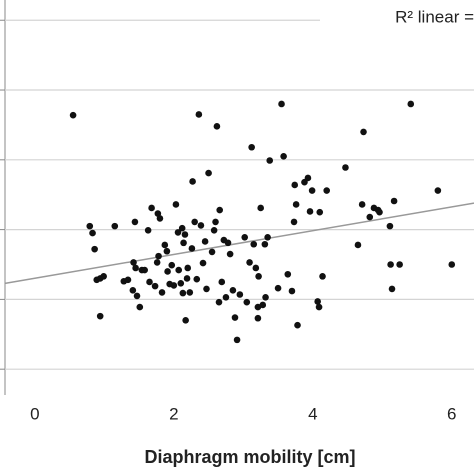 The height and width of the screenshot is (474, 474). Describe the element at coordinates (249, 457) in the screenshot. I see `x-axis-title: Diaphragm mobility [cm]` at that location.